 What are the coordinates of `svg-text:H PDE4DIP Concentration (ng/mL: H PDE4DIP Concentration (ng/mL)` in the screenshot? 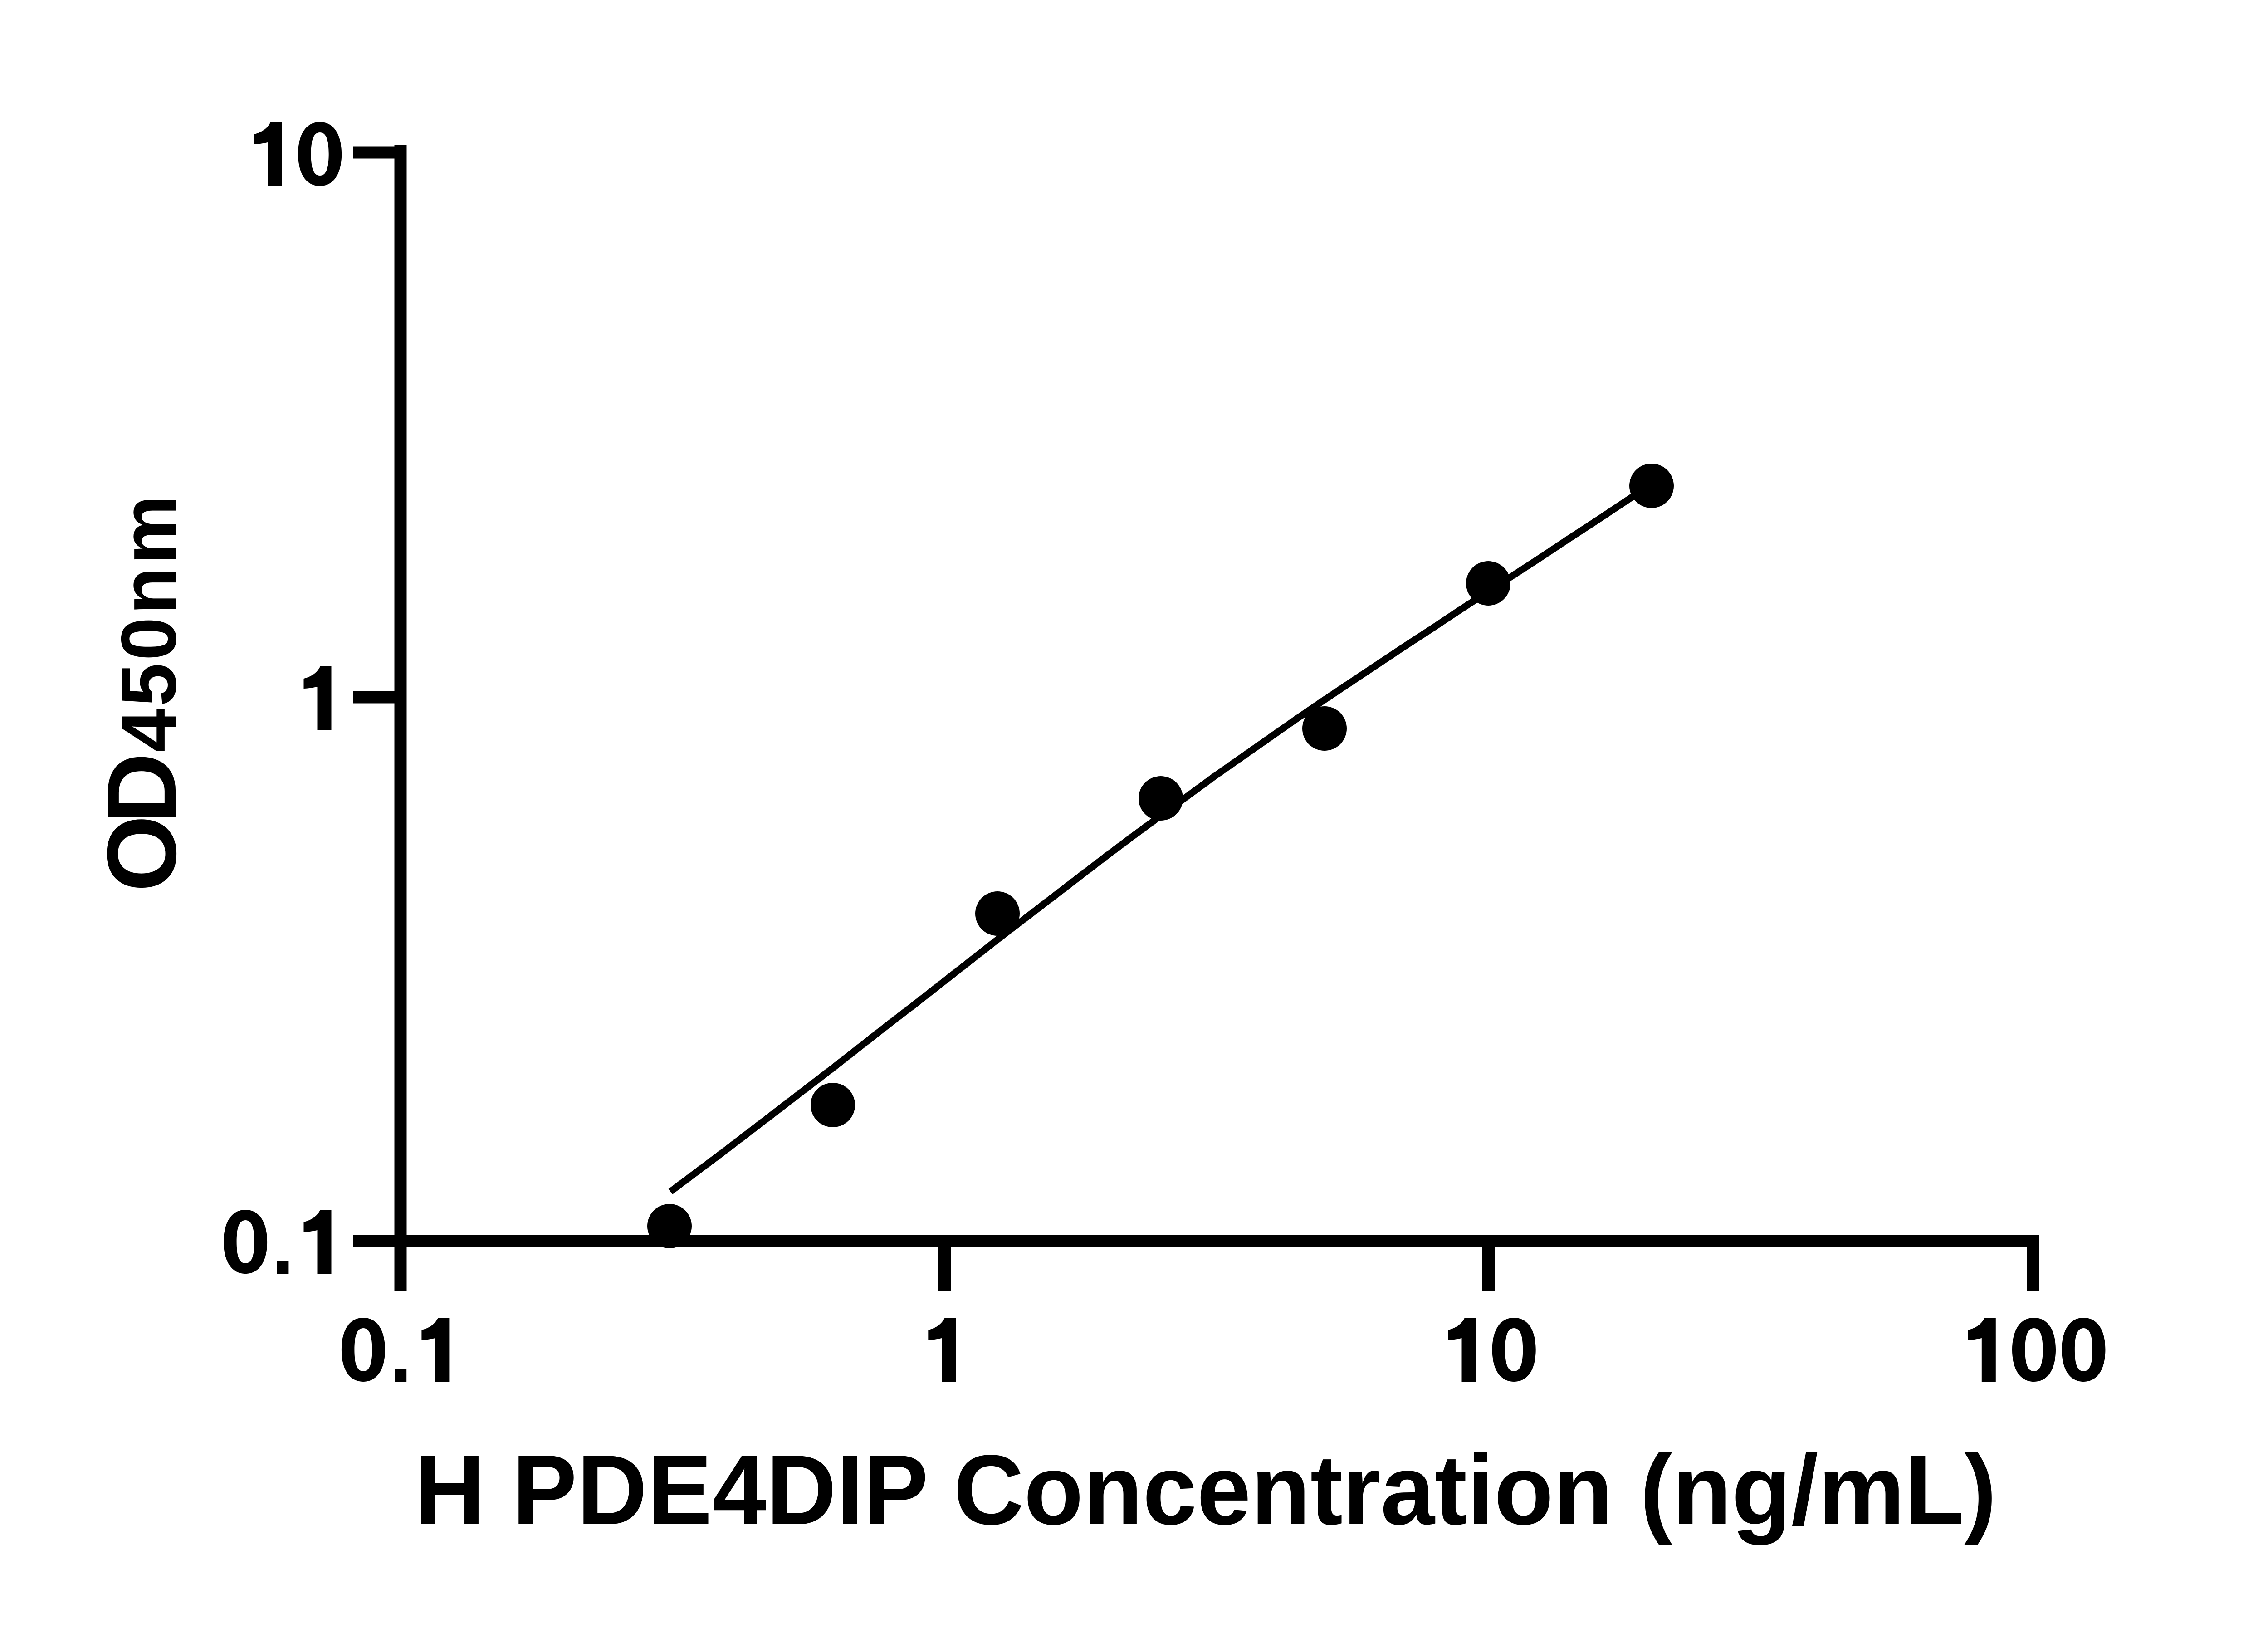 It's located at (1206, 1490).